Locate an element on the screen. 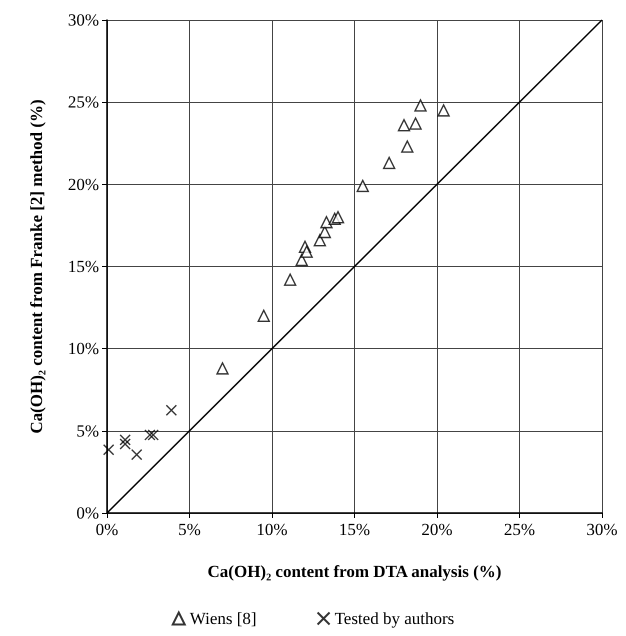  x-tick-label: 25% is located at coordinates (520, 529).